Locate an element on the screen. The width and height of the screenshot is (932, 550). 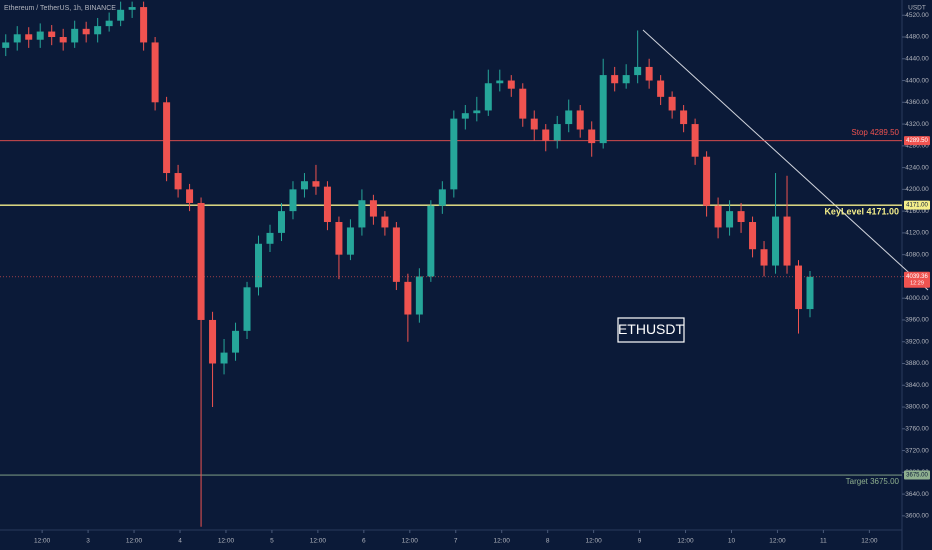
x-tick-label: 5 is located at coordinates (272, 541).